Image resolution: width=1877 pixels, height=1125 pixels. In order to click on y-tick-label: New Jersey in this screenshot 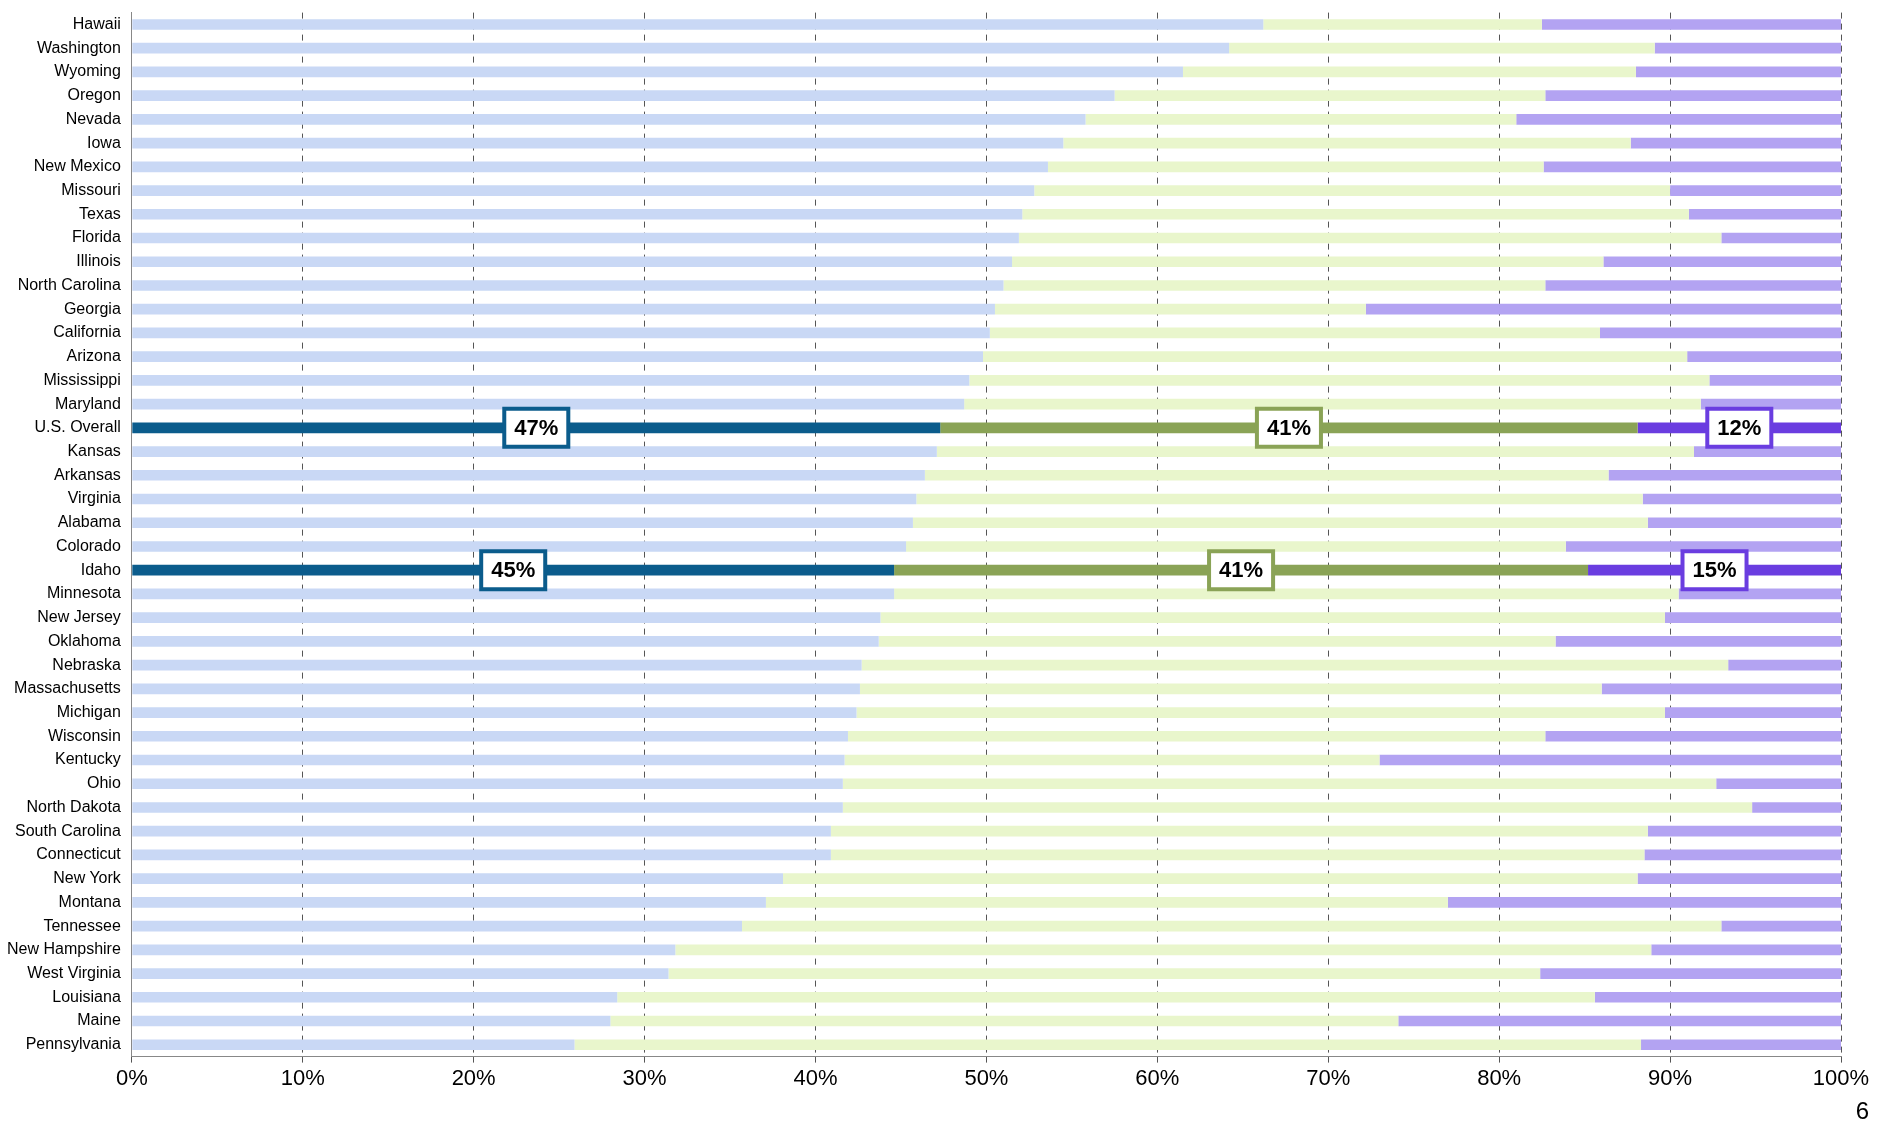, I will do `click(79, 617)`.